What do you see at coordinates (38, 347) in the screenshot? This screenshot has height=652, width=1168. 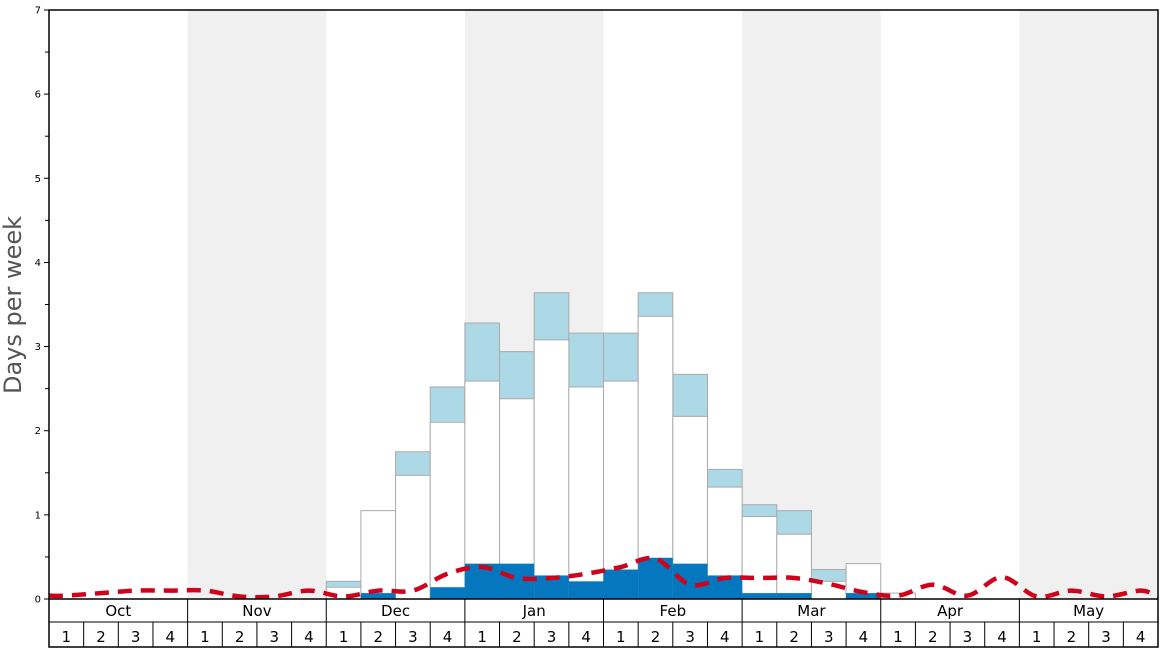 I see `y-tick-label: 3` at bounding box center [38, 347].